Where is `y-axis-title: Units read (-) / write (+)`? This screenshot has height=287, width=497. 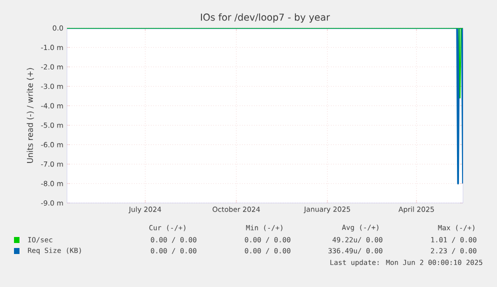
y-axis-title: Units read (-) / write (+) is located at coordinates (30, 115).